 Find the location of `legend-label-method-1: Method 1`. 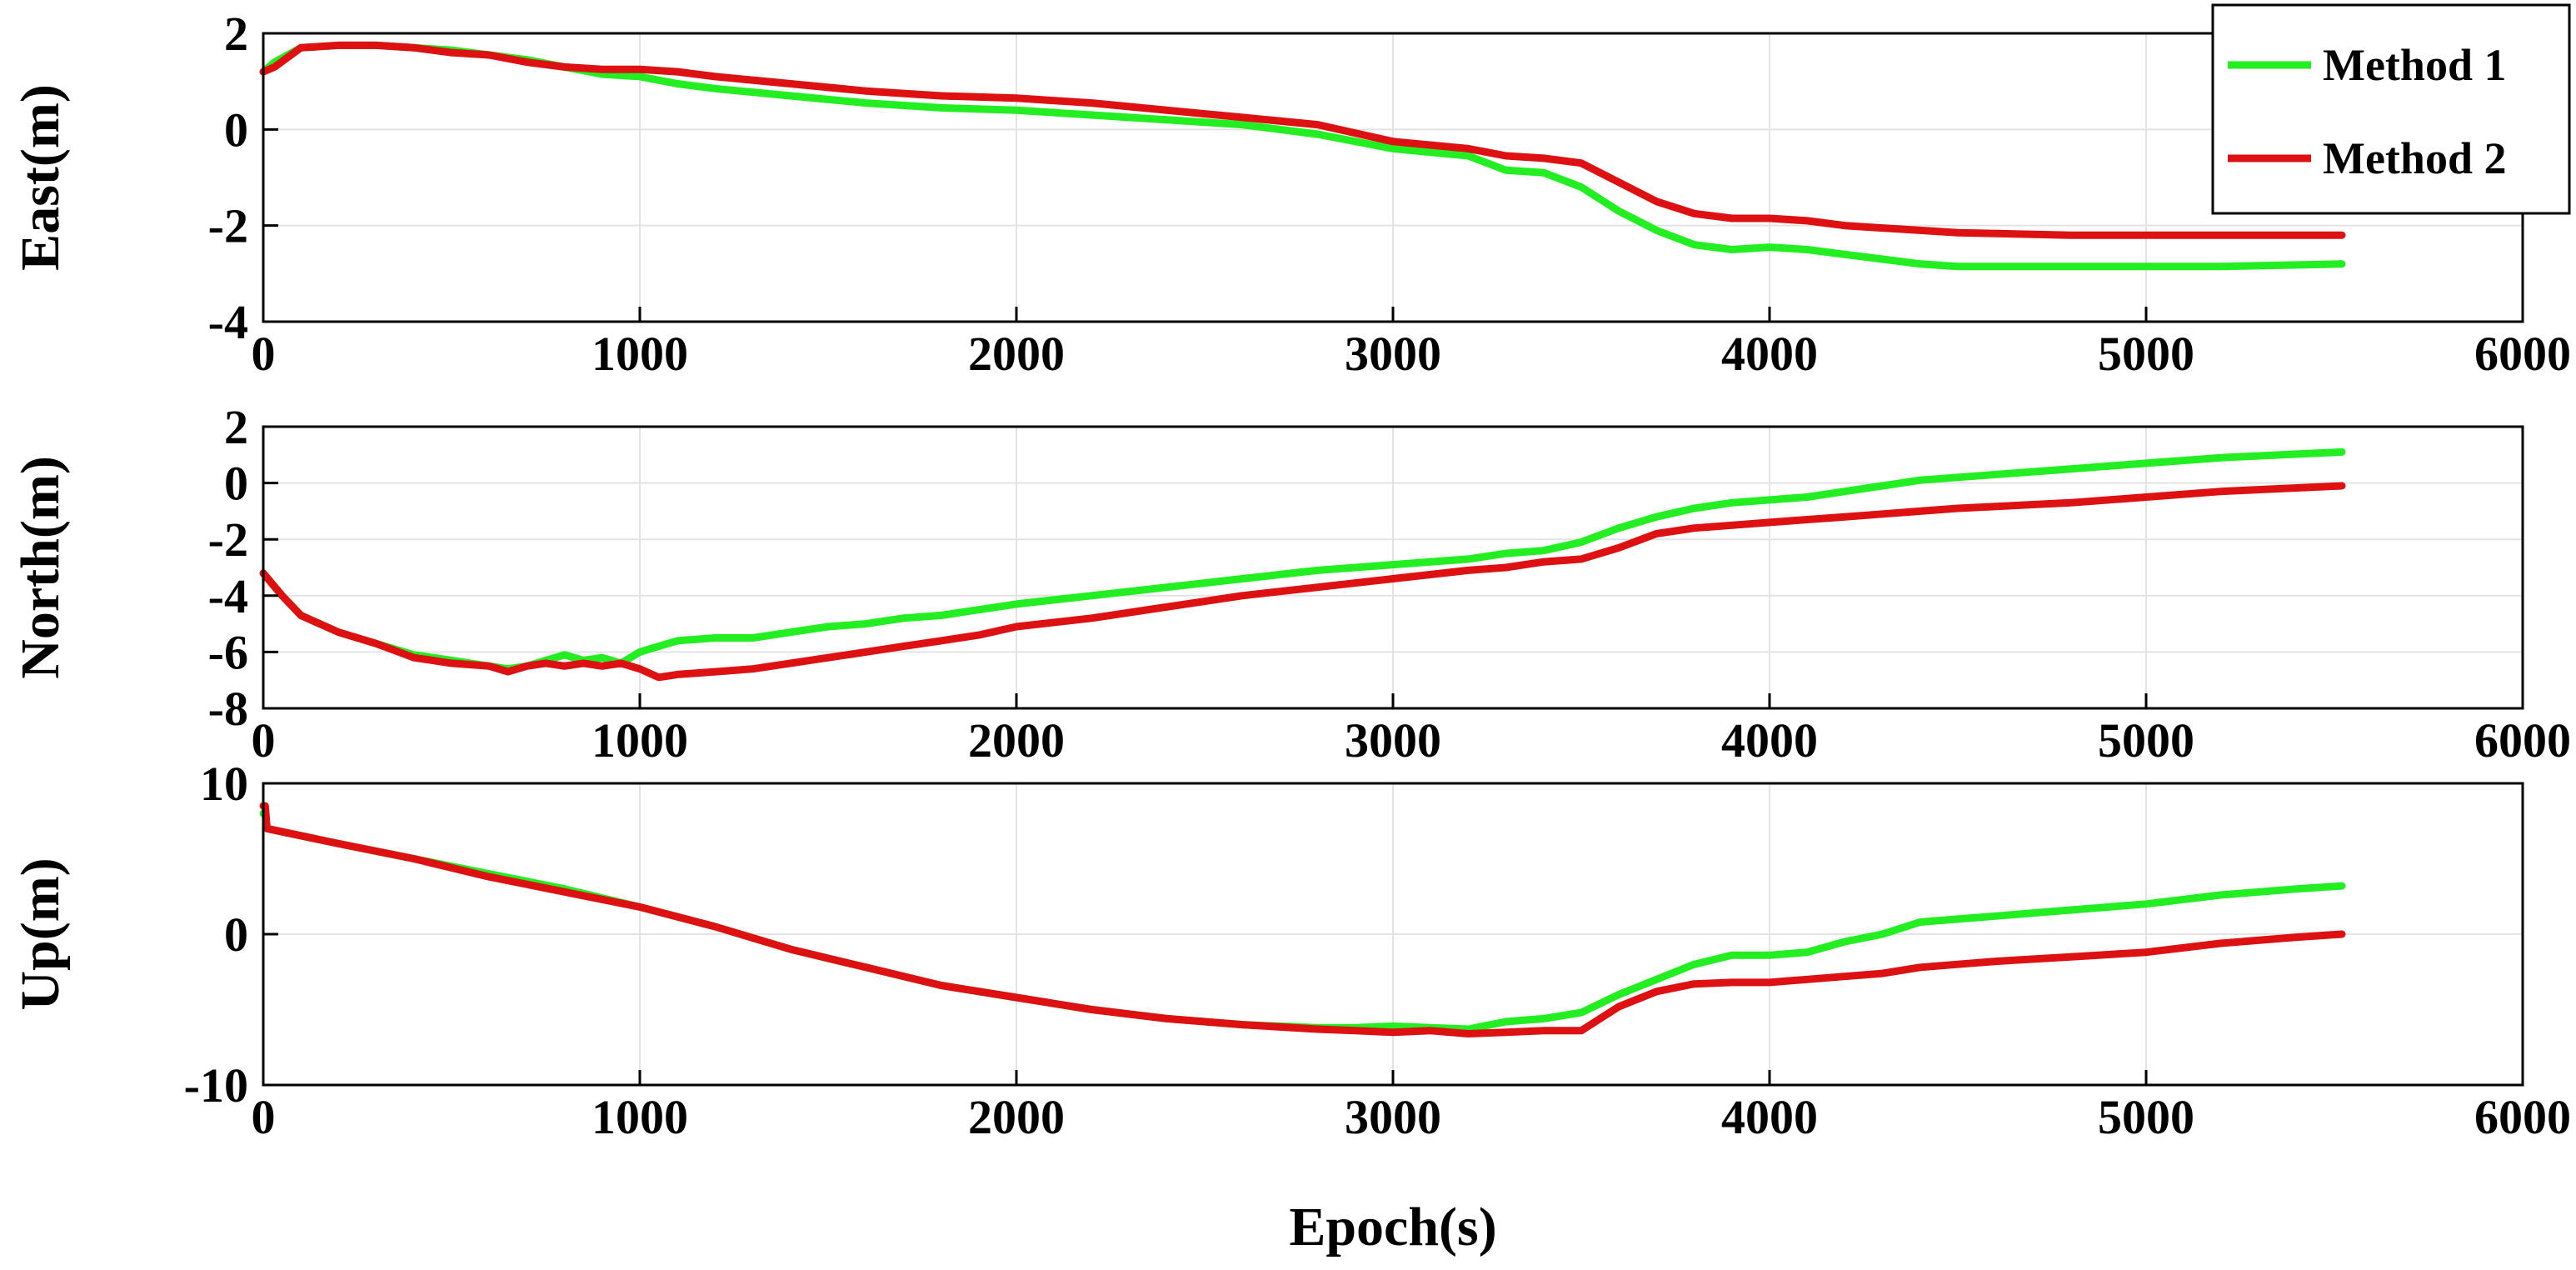

legend-label-method-1: Method 1 is located at coordinates (2414, 65).